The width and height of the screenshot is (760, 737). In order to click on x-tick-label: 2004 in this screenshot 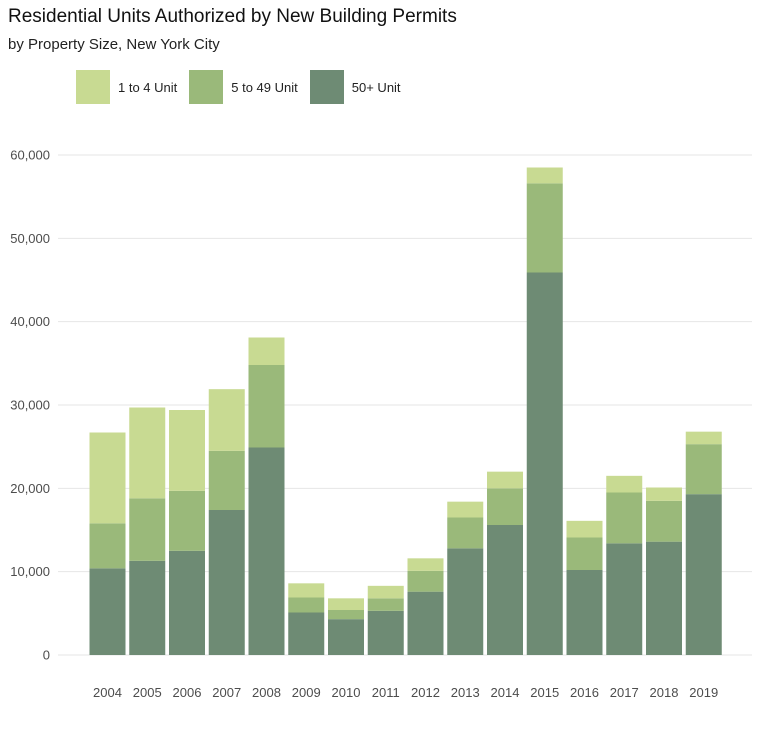, I will do `click(107, 692)`.